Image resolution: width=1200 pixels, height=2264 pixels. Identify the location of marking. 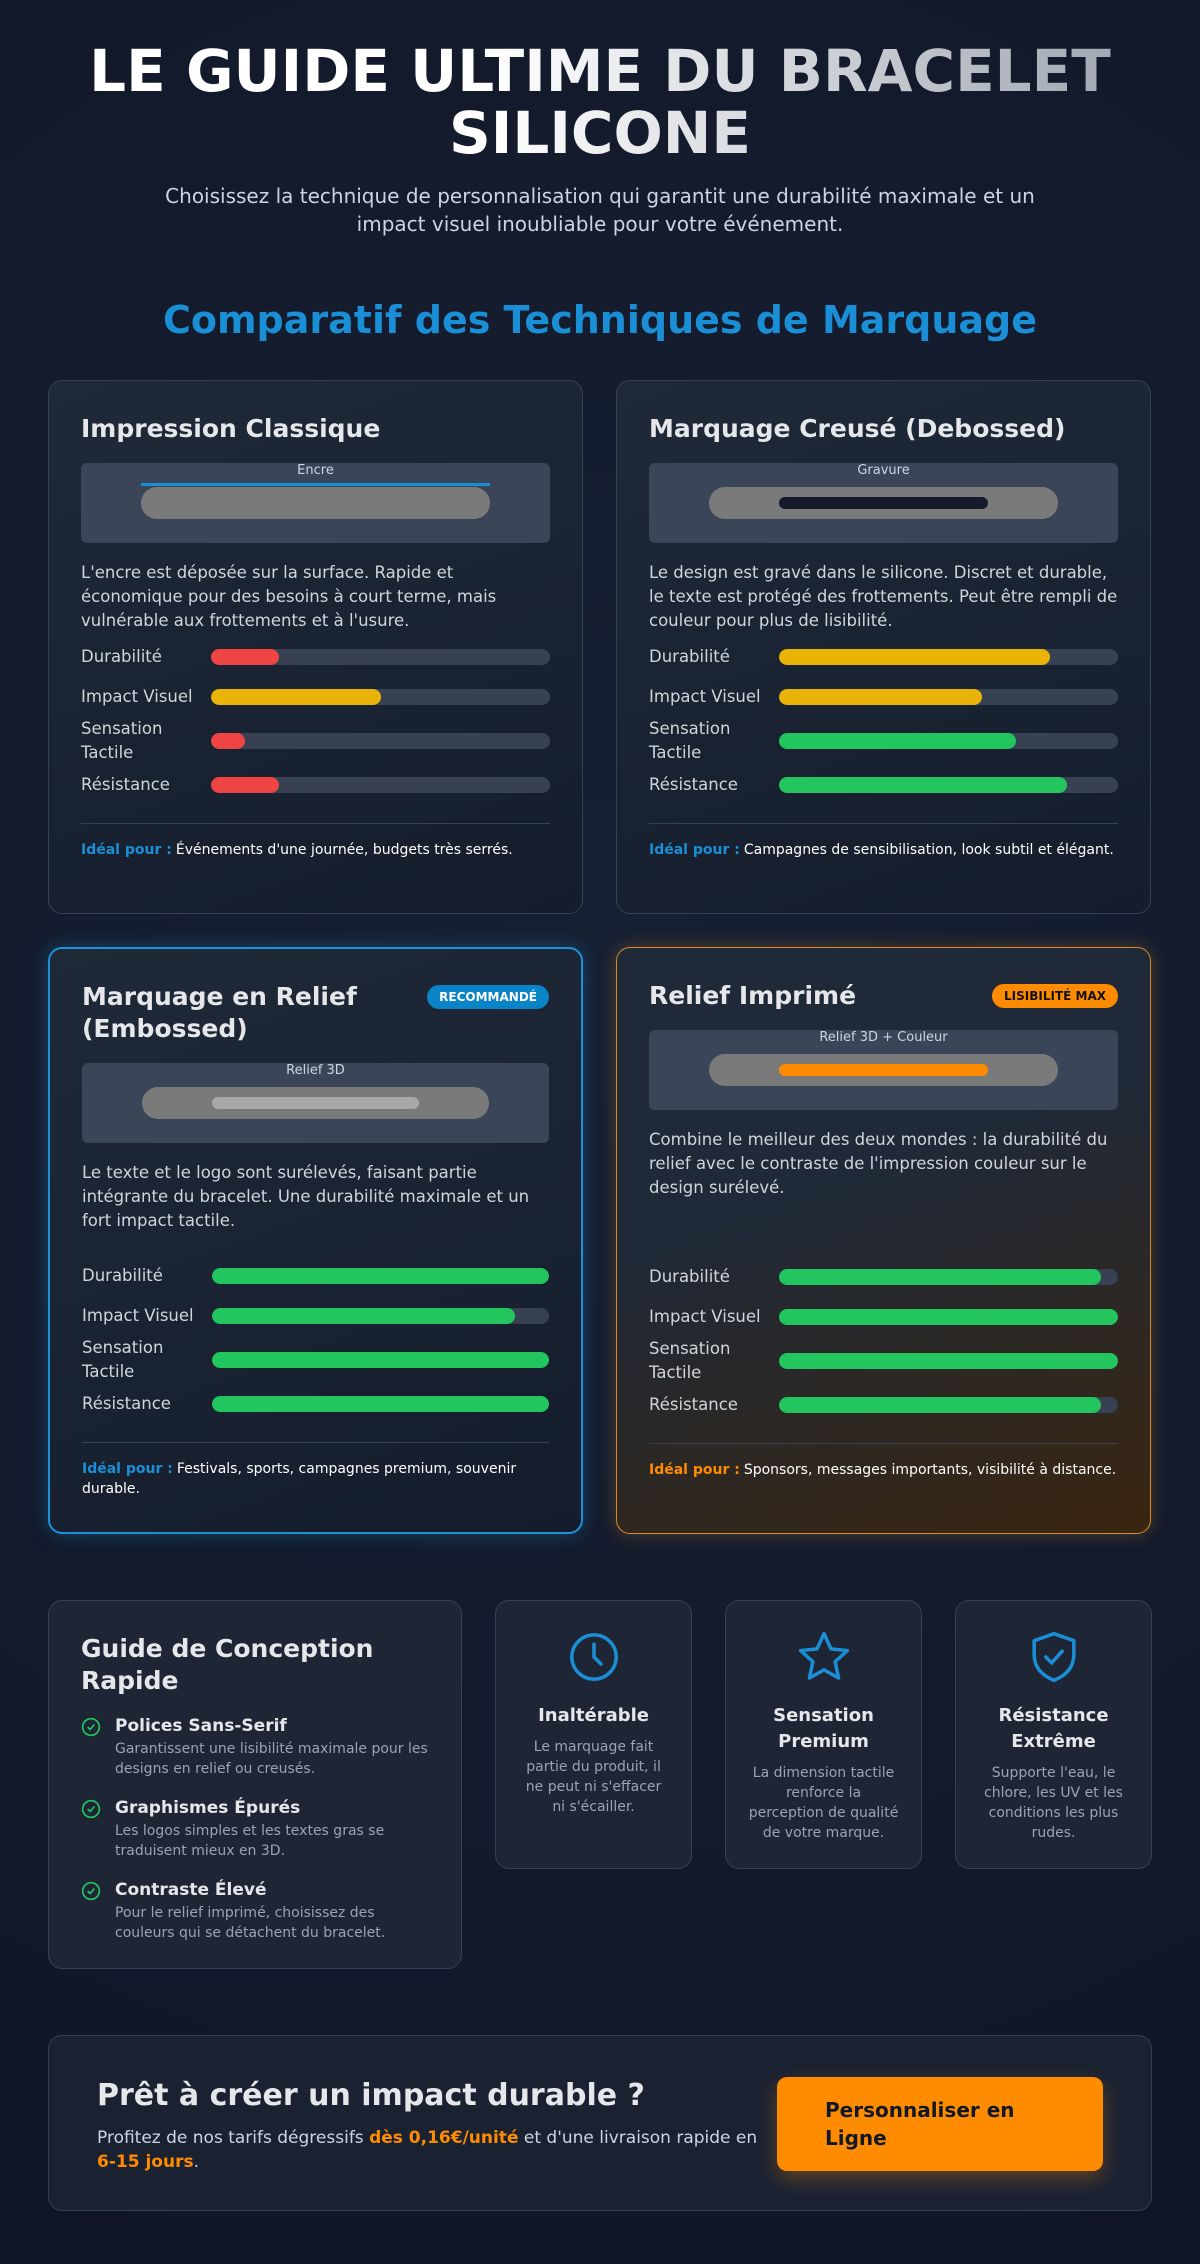
(883, 1070).